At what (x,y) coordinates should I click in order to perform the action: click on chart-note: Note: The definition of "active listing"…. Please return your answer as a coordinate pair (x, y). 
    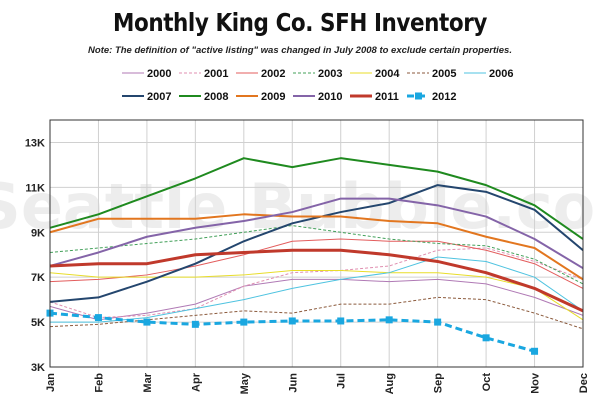
    Looking at the image, I should click on (300, 50).